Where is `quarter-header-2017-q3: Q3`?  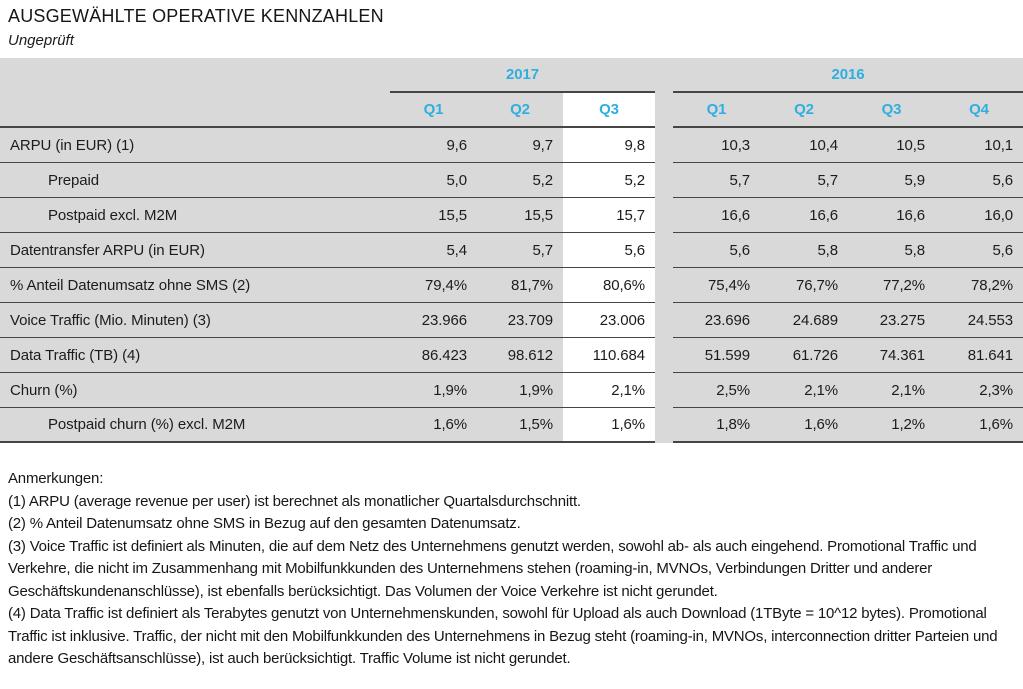
quarter-header-2017-q3: Q3 is located at coordinates (609, 110).